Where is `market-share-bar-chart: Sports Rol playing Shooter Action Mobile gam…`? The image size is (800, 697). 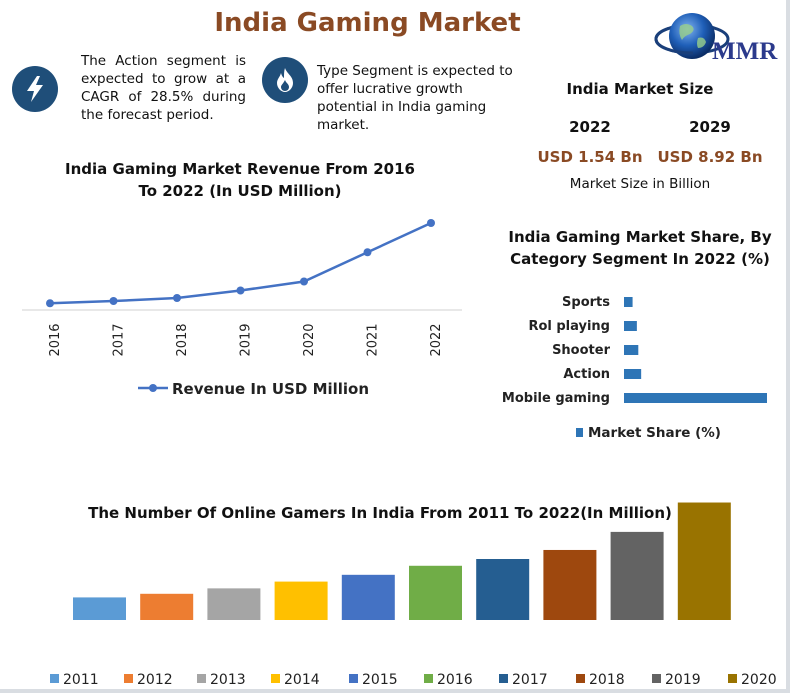
market-share-bar-chart: Sports Rol playing Shooter Action Mobile gam… is located at coordinates (634, 368).